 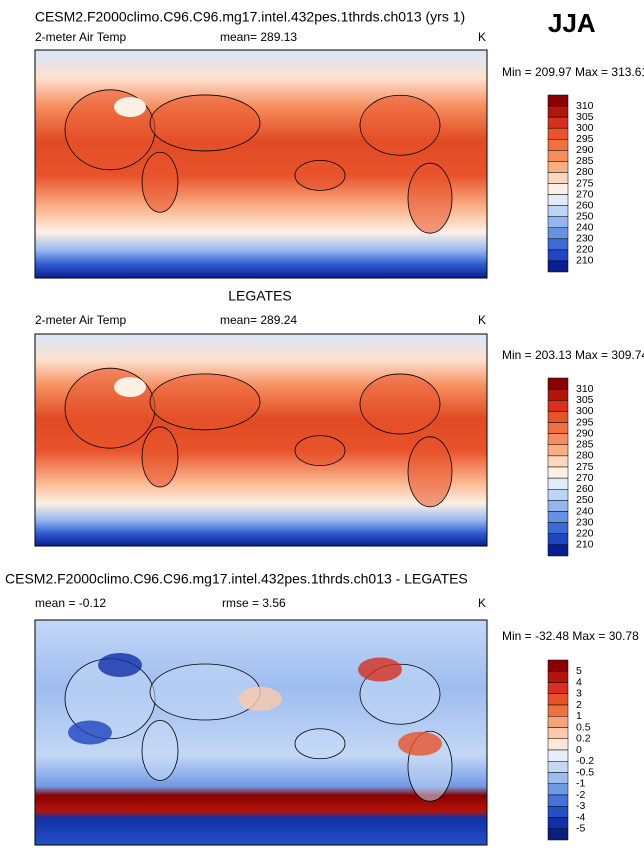 What do you see at coordinates (573, 355) in the screenshot?
I see `min-max: Min = 203.13 Max = 309.74` at bounding box center [573, 355].